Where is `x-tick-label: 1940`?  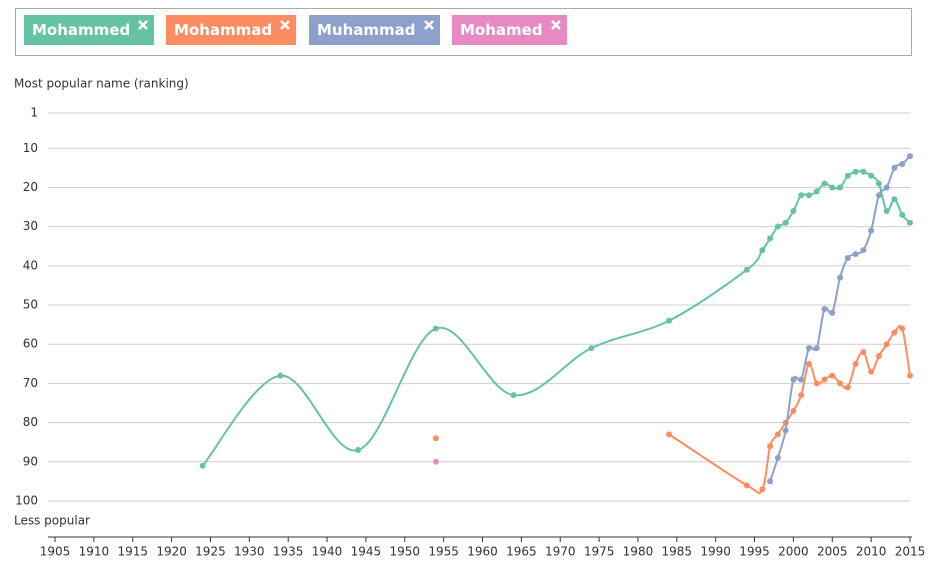
x-tick-label: 1940 is located at coordinates (327, 552).